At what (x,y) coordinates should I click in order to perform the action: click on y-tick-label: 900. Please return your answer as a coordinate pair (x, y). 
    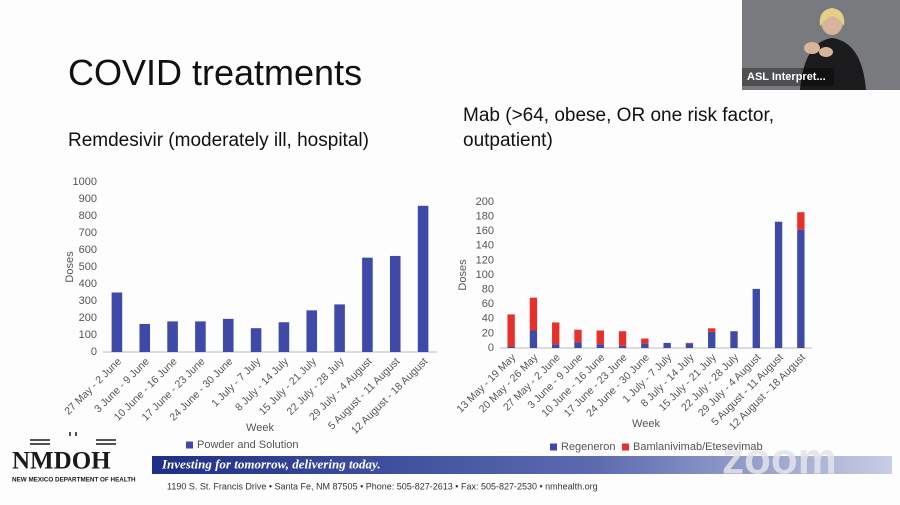
    Looking at the image, I should click on (88, 199).